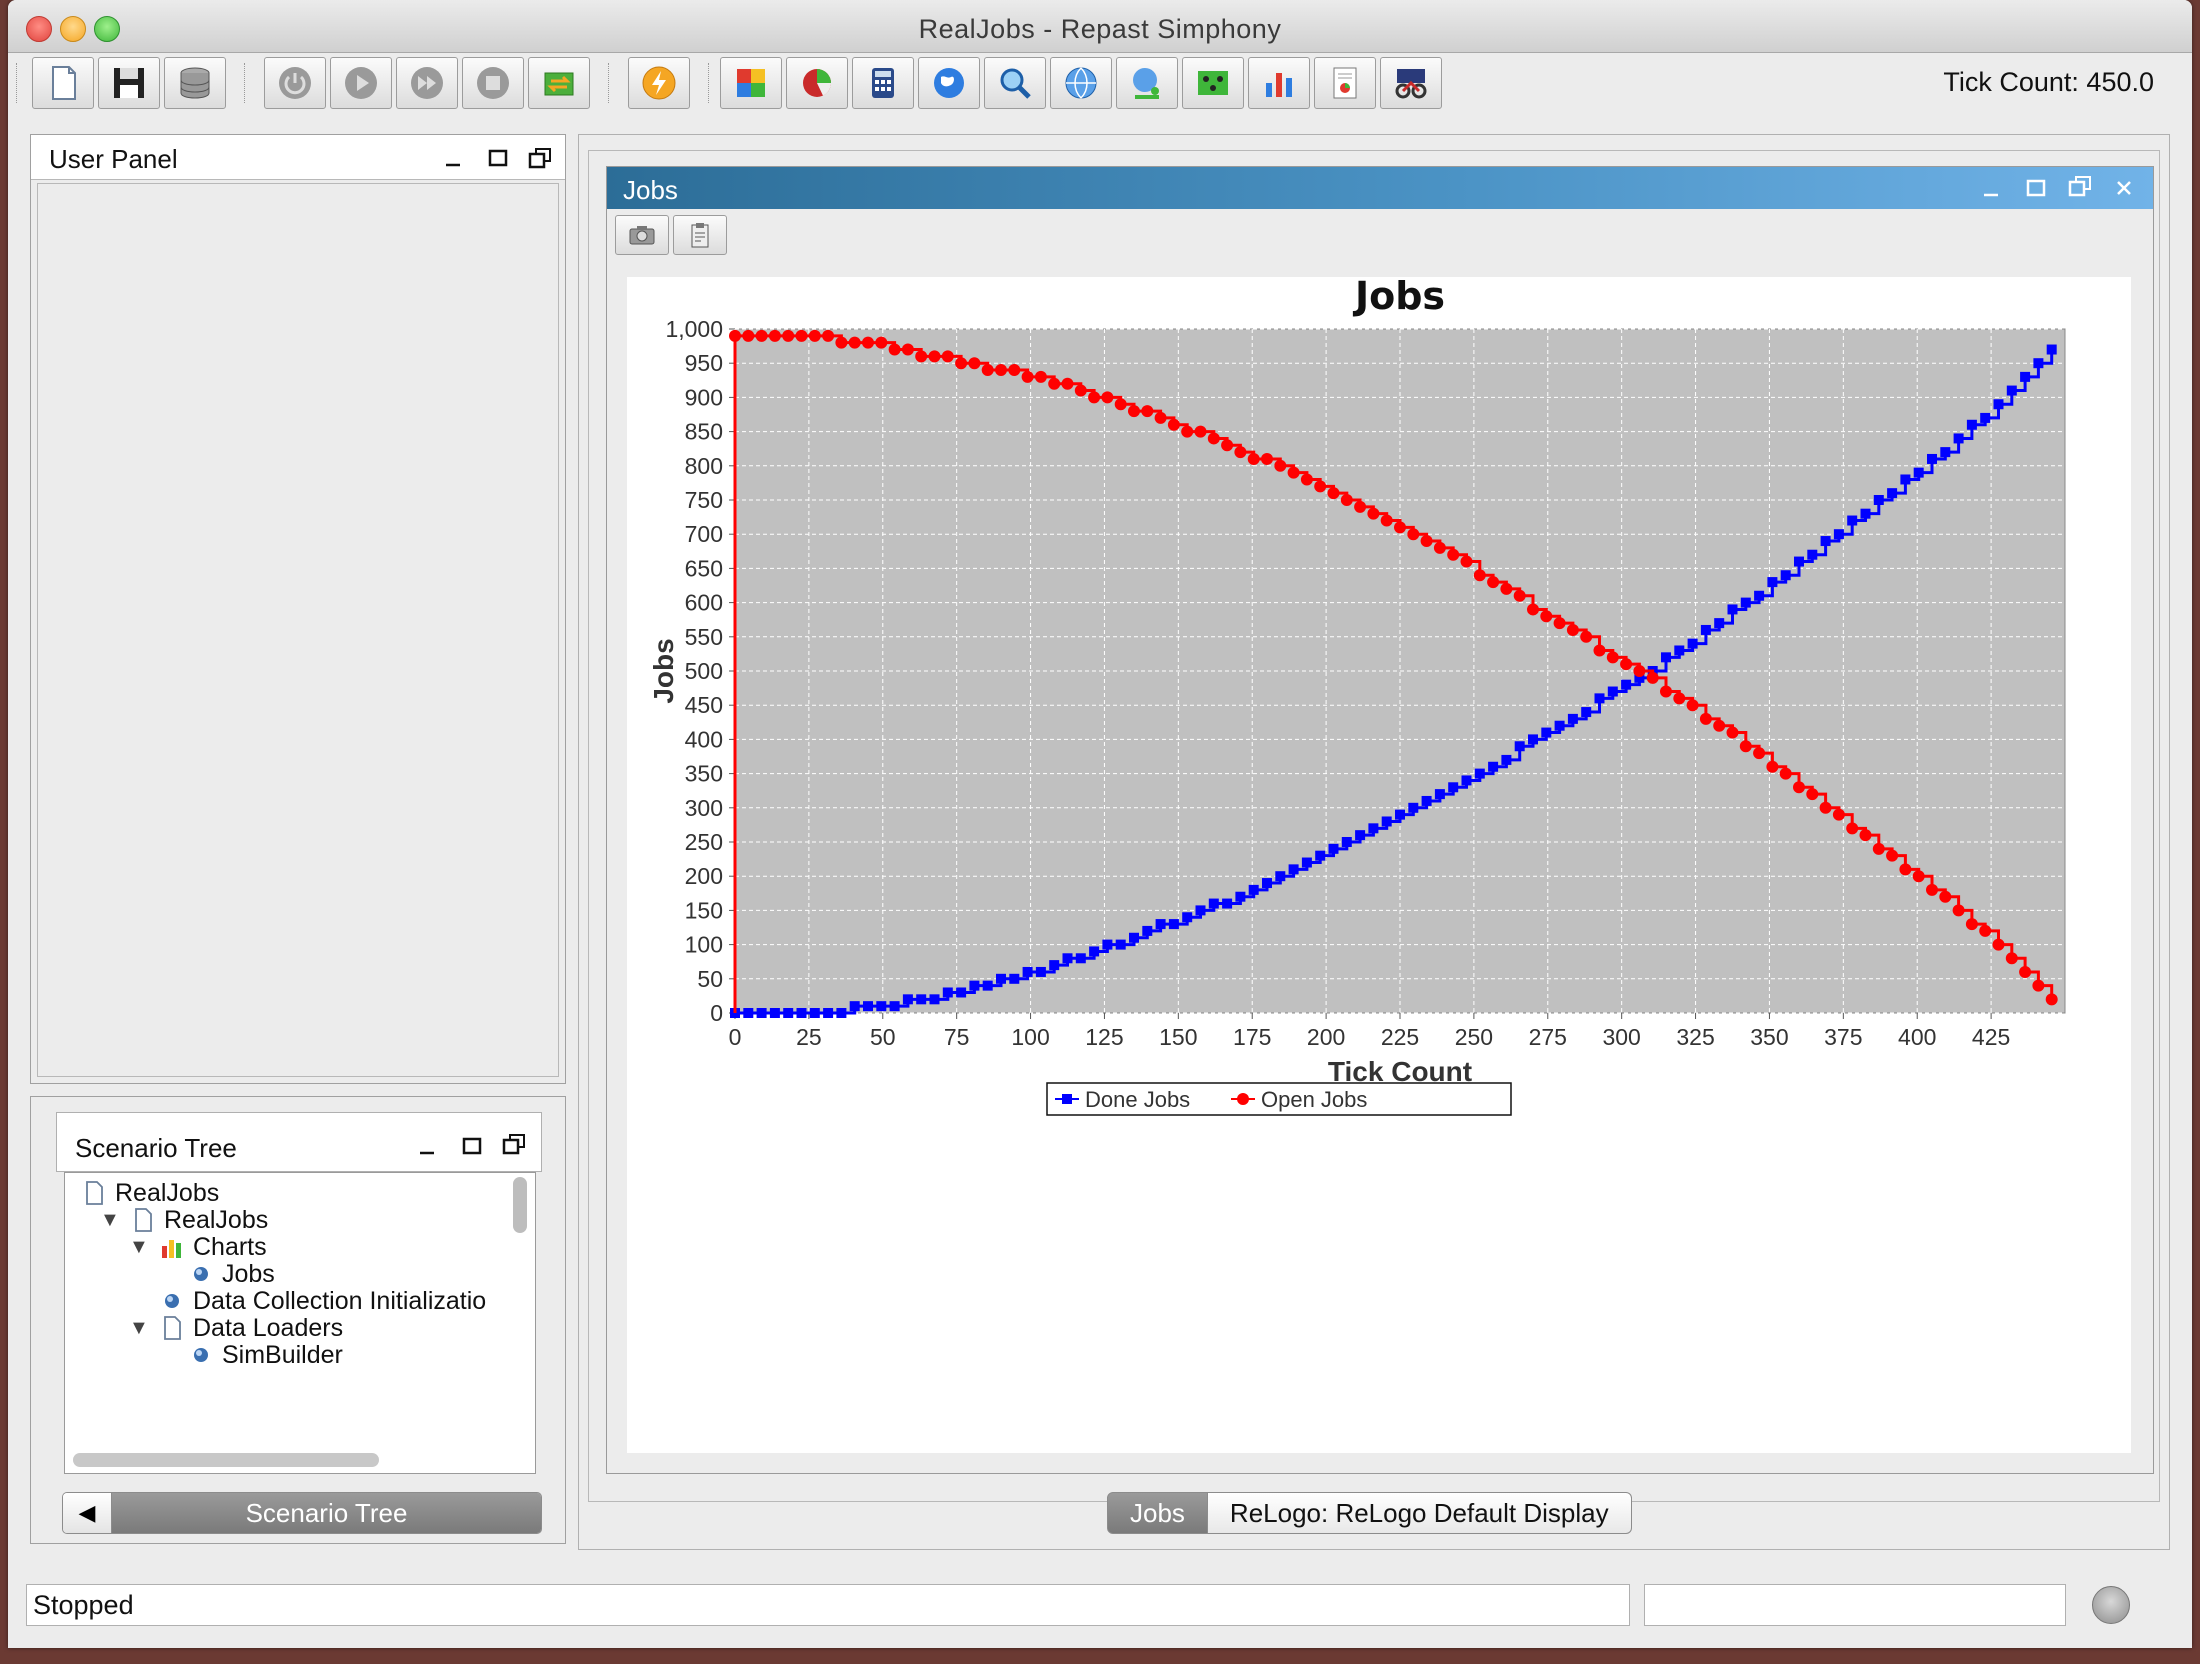 The height and width of the screenshot is (1664, 2200). What do you see at coordinates (1419, 1513) in the screenshot?
I see `tab-relogo-display: ReLogo: ReLogo Default Display` at bounding box center [1419, 1513].